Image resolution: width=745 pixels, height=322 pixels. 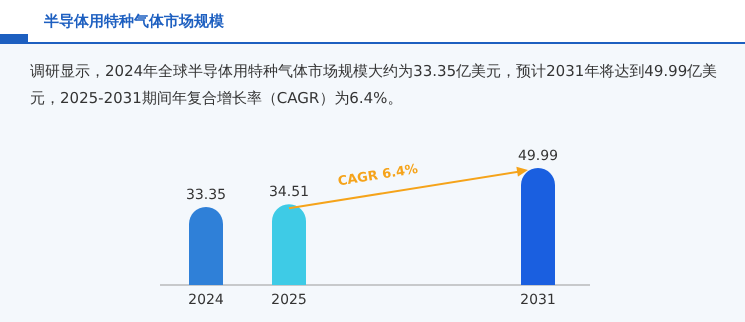 I want to click on data-label: 34.51, so click(x=289, y=192).